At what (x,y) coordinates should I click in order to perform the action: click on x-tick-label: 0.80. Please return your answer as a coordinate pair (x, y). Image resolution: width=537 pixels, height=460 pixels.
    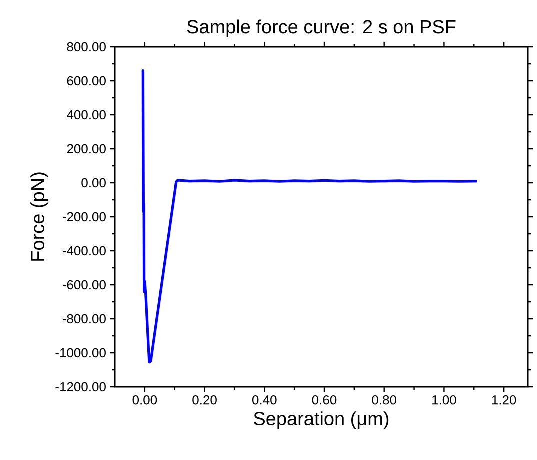
    Looking at the image, I should click on (384, 400).